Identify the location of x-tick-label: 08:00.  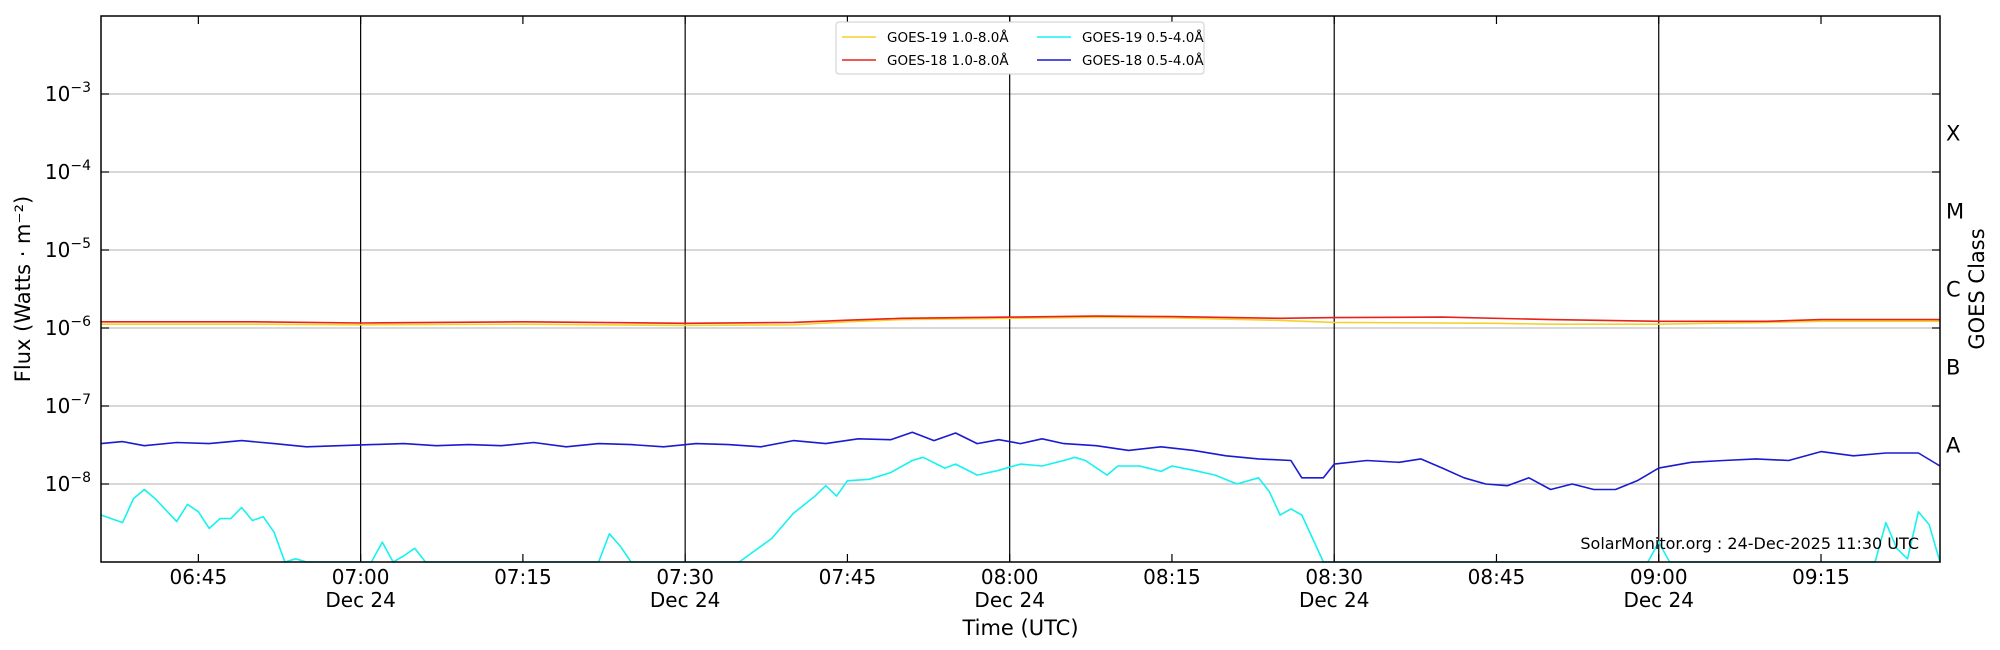
(1010, 577).